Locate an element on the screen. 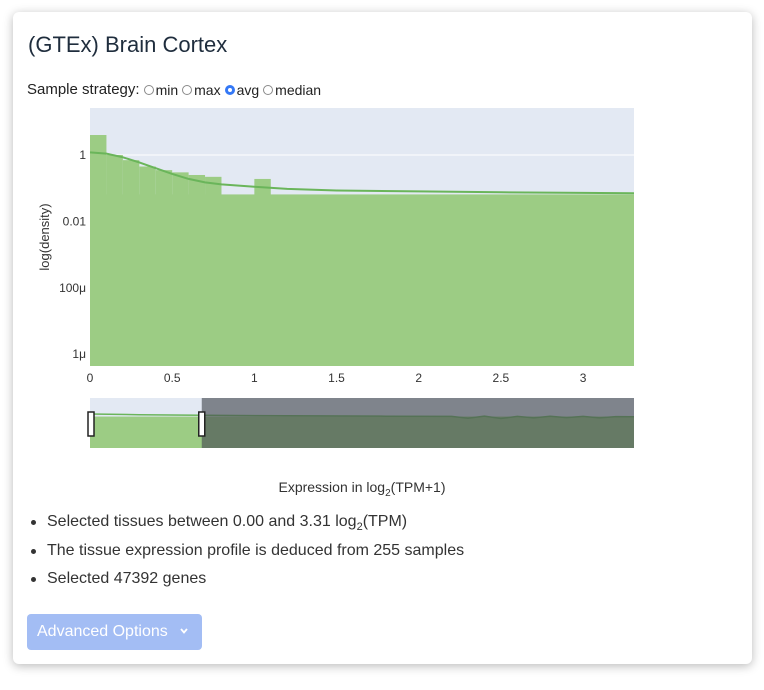  radio-avg-circle is located at coordinates (229, 89).